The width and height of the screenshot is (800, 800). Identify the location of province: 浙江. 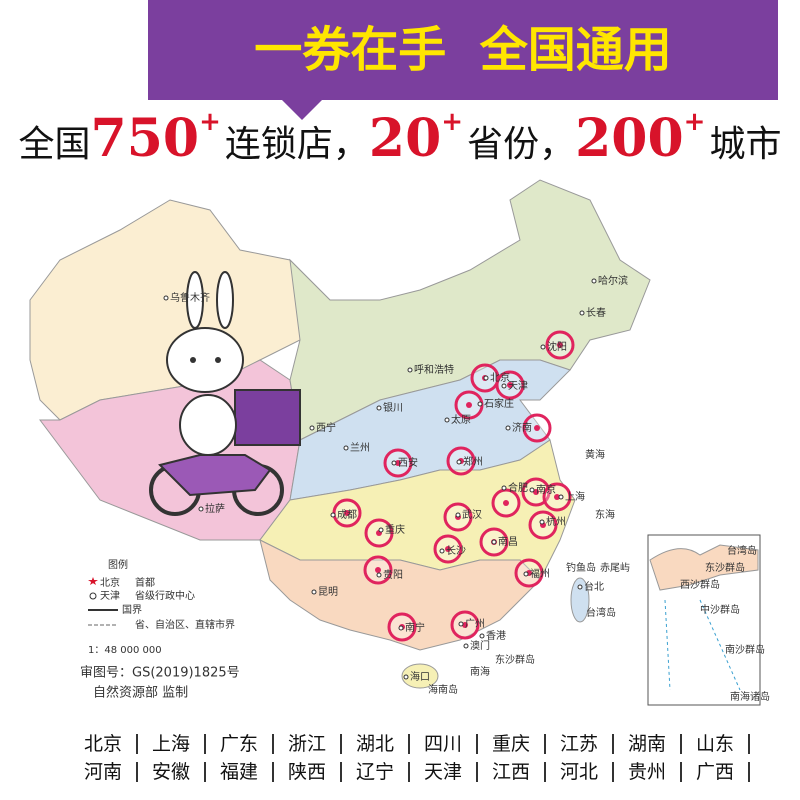
(308, 744).